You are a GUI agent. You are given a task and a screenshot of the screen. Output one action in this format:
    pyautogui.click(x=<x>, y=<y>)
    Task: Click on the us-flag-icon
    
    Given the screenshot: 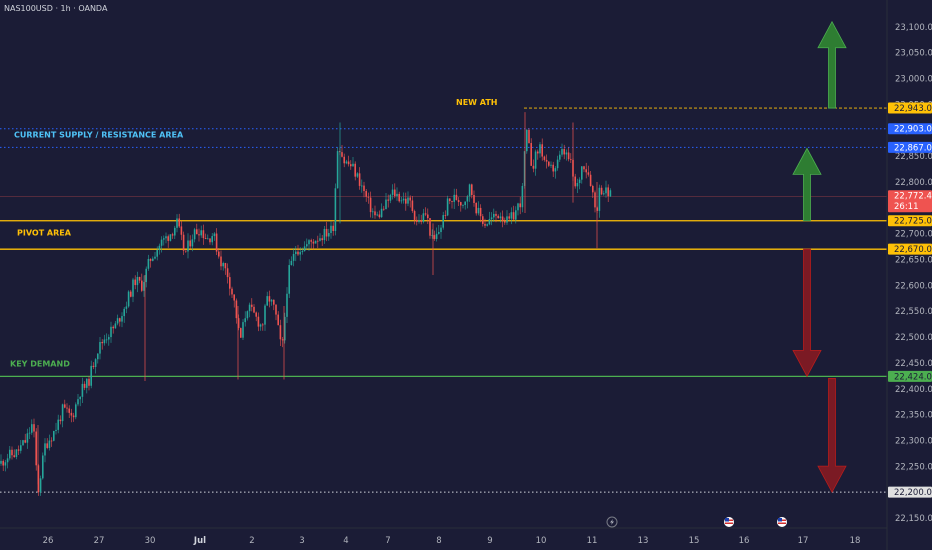 What is the action you would take?
    pyautogui.click(x=782, y=522)
    